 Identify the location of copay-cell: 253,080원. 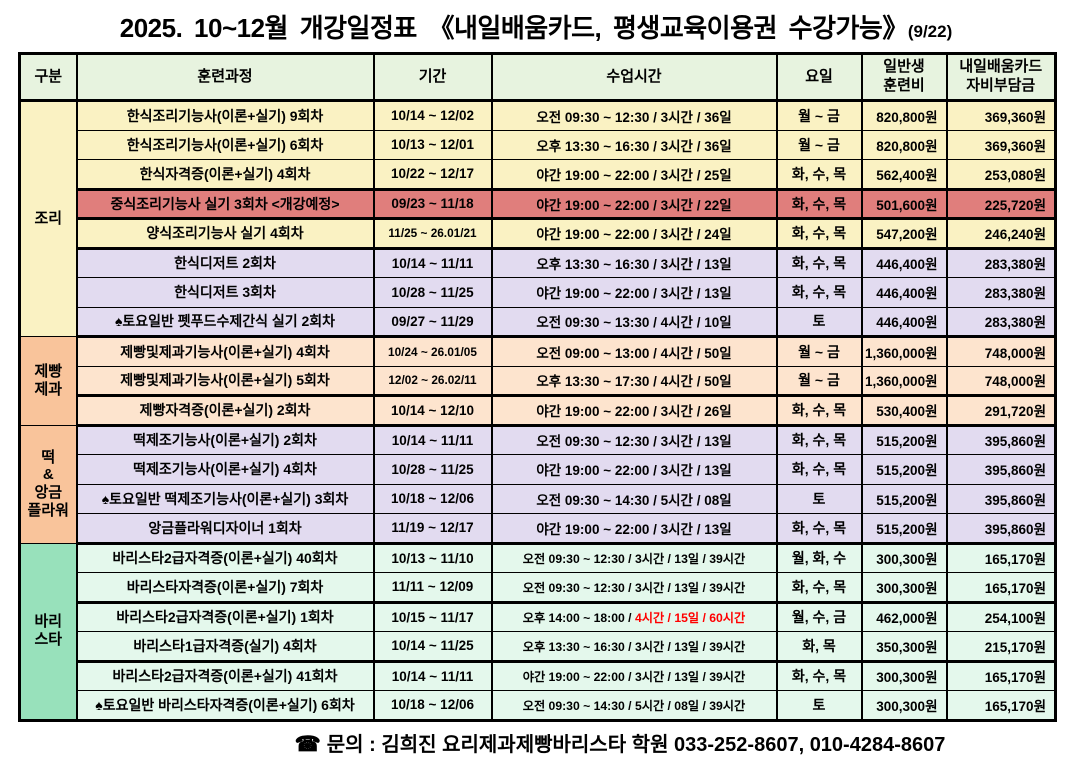
(1001, 175).